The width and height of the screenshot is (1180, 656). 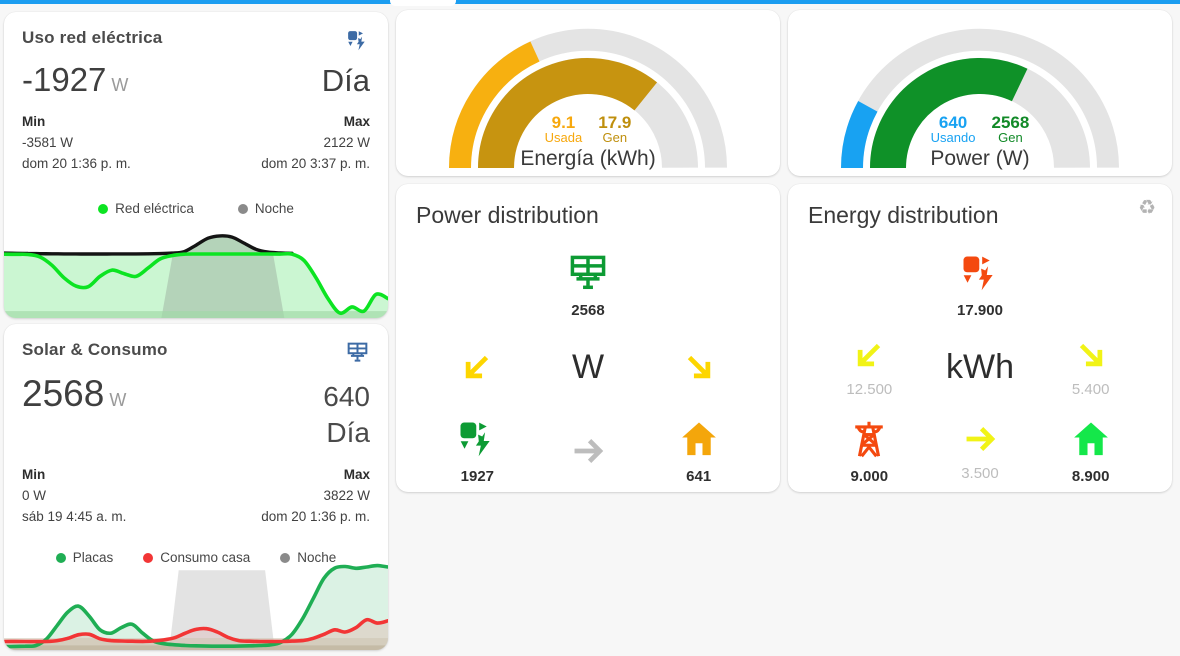 I want to click on home-node: 641, so click(x=699, y=451).